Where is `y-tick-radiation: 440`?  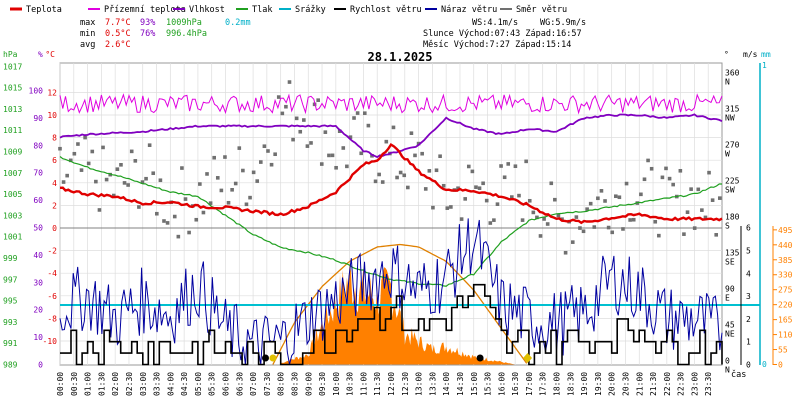
y-tick-radiation: 440 is located at coordinates (785, 245).